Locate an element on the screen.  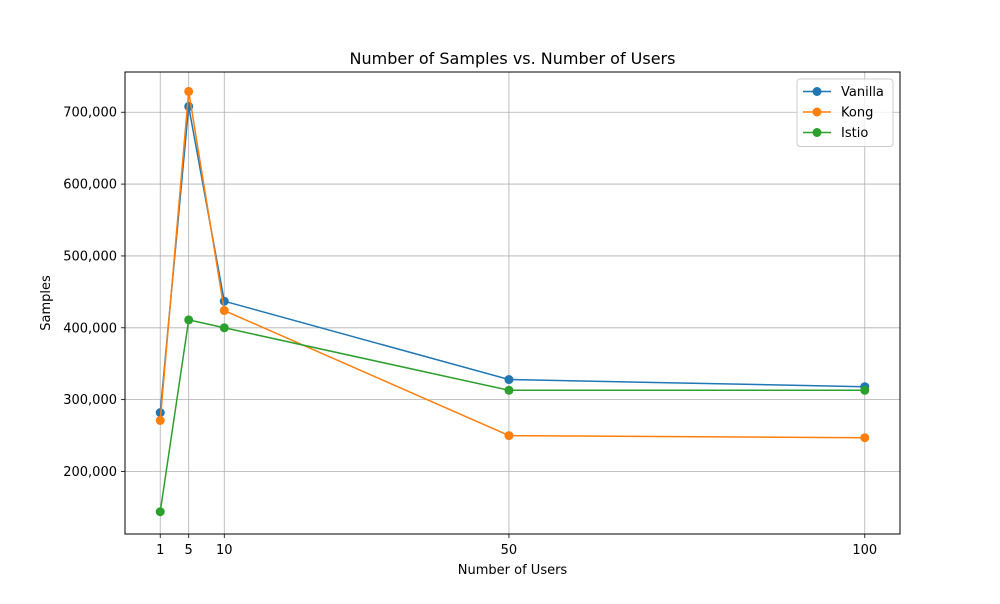
x-tick-label: 1 is located at coordinates (160, 550).